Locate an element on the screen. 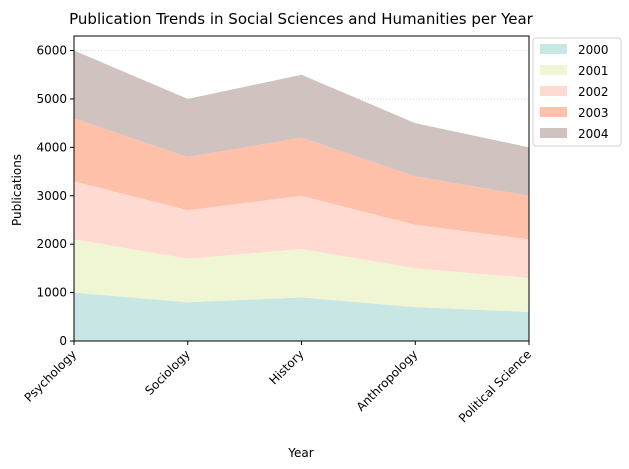 The width and height of the screenshot is (629, 469). area-series-2001 is located at coordinates (301, 275).